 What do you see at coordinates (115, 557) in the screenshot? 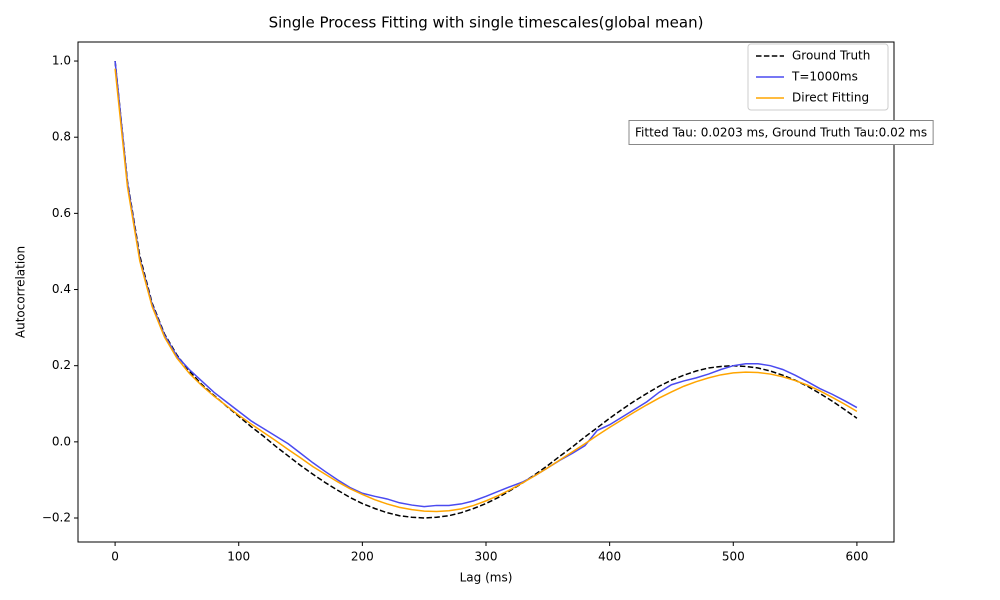
I see `x-tick-label: 0` at bounding box center [115, 557].